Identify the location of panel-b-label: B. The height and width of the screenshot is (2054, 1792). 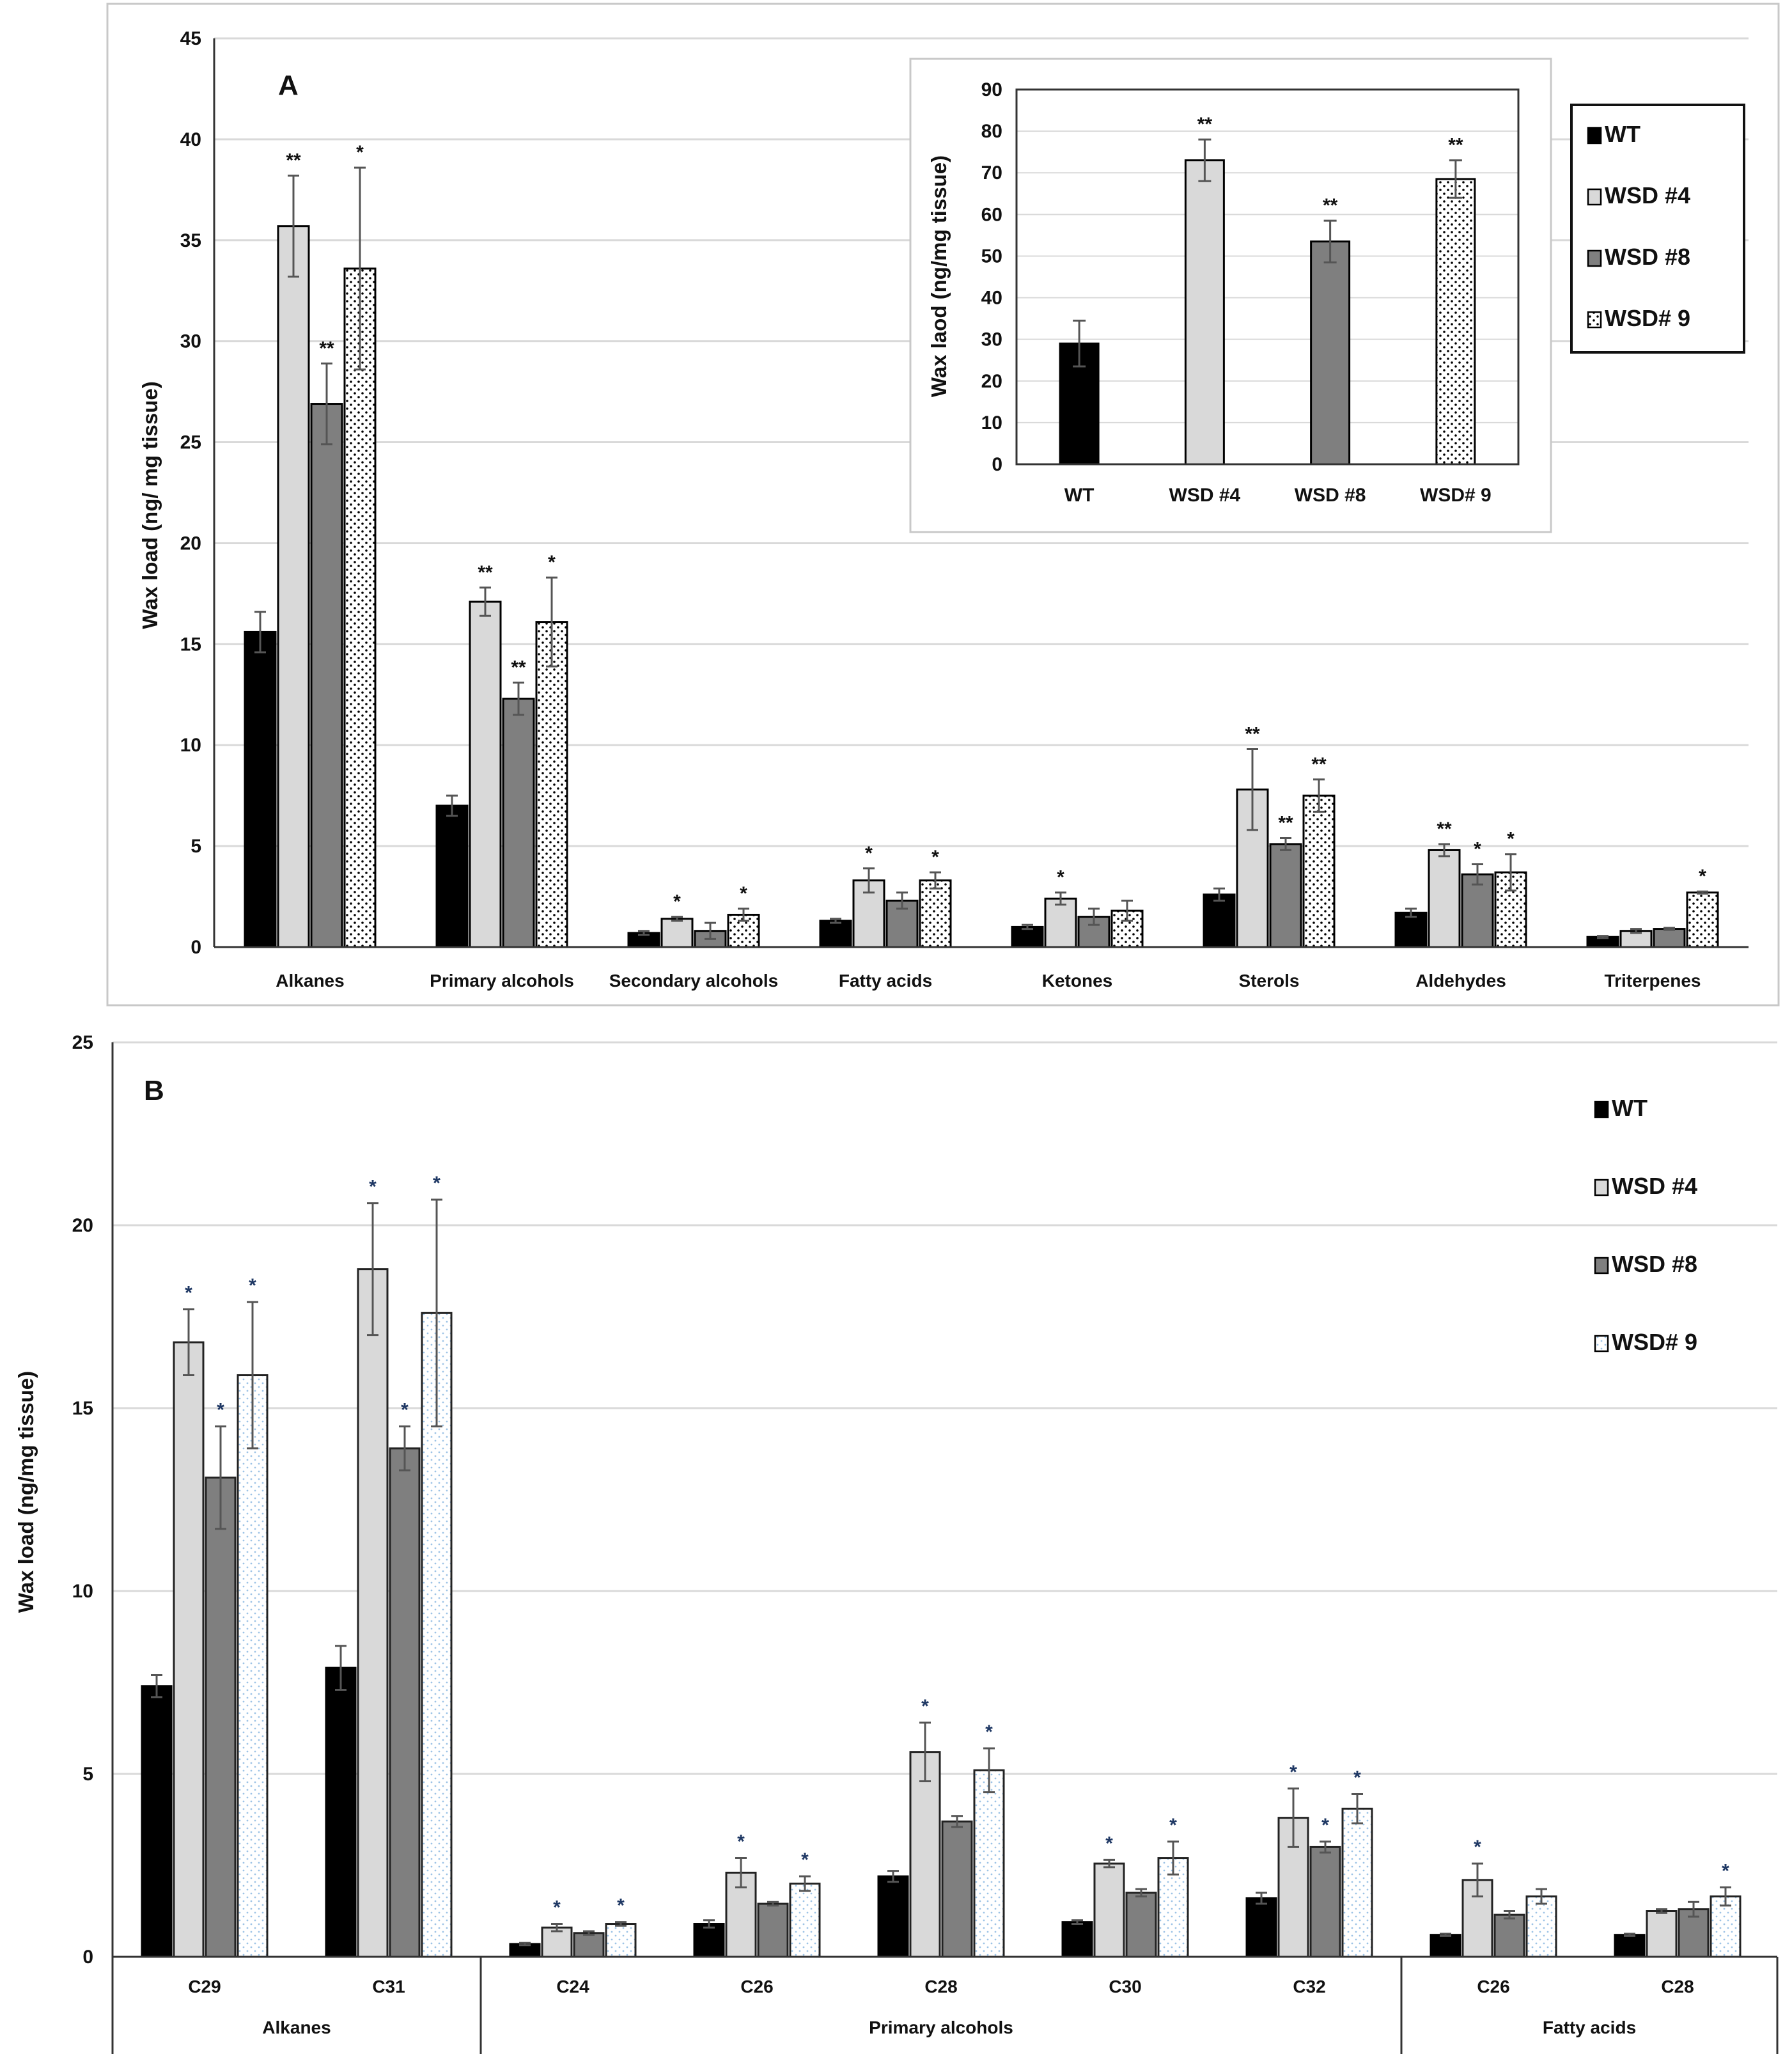
(154, 1090).